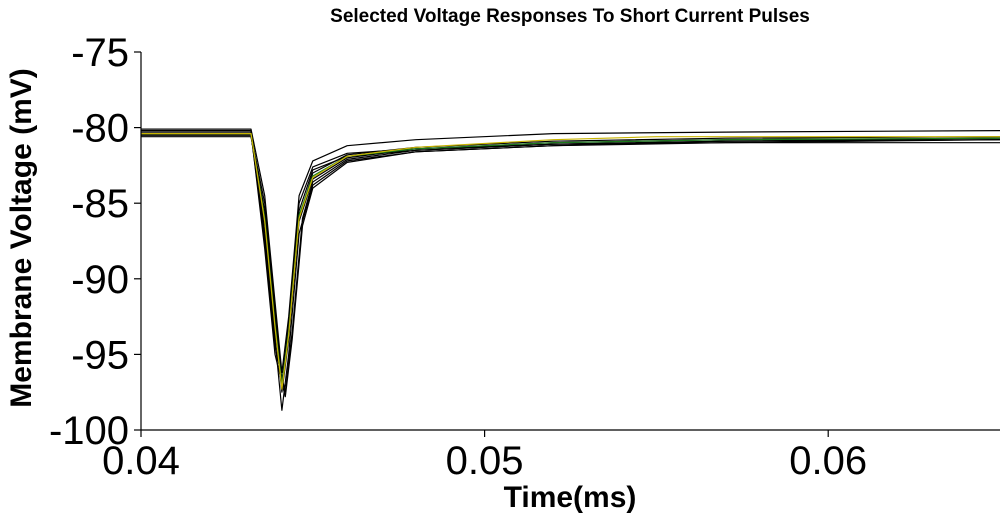 The height and width of the screenshot is (520, 1000). I want to click on x-tick-label: 0.06, so click(828, 461).